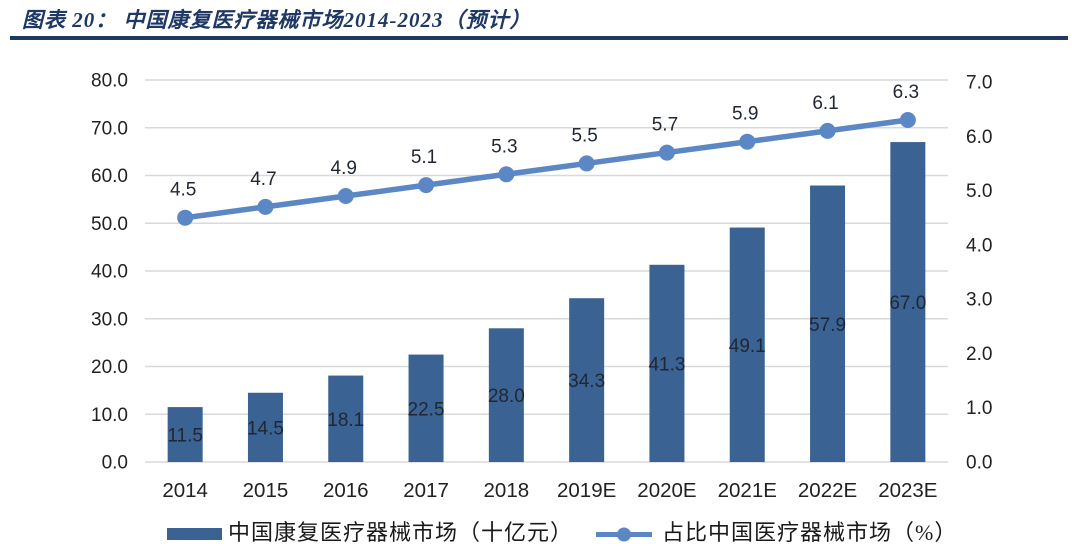  What do you see at coordinates (979, 463) in the screenshot?
I see `y-axis-tick-right: 0.0` at bounding box center [979, 463].